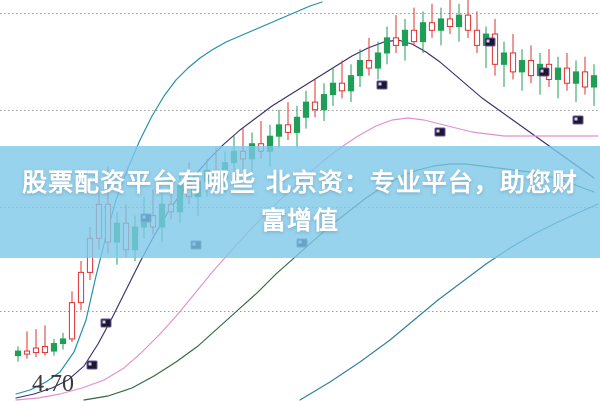 The height and width of the screenshot is (401, 600). Describe the element at coordinates (53, 384) in the screenshot. I see `price-axis-label: 4.70` at that location.